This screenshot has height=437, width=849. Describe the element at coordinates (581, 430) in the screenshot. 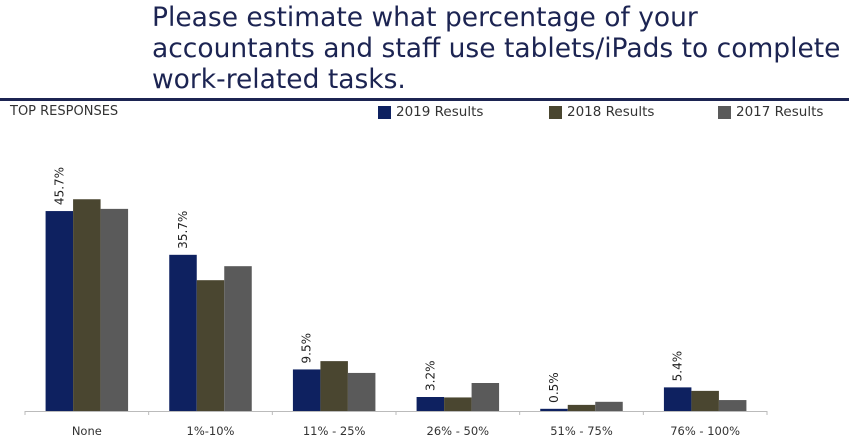

I see `x-tick-label: 51% - 75%` at that location.